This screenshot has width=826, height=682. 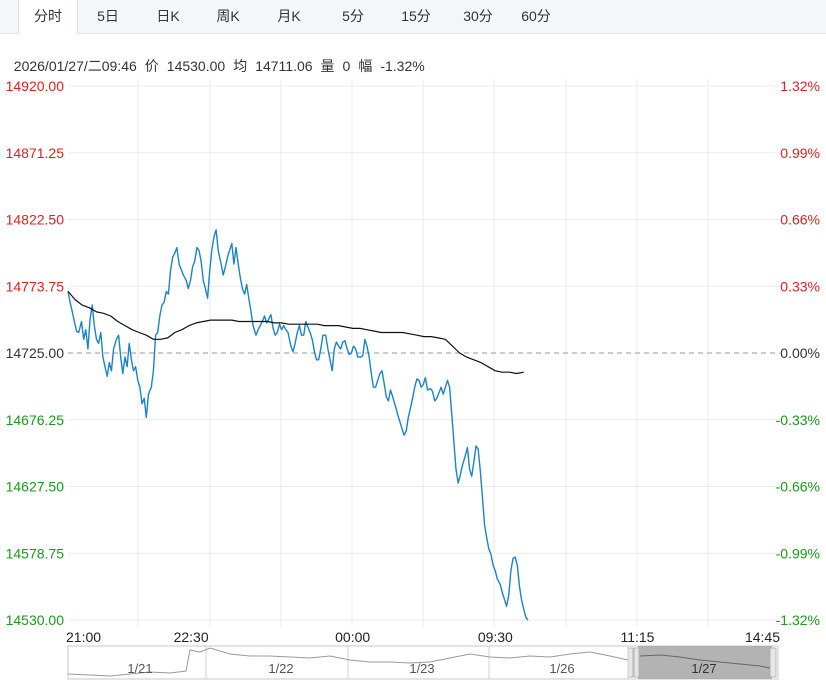 I want to click on tab-6: 15分, so click(x=416, y=16).